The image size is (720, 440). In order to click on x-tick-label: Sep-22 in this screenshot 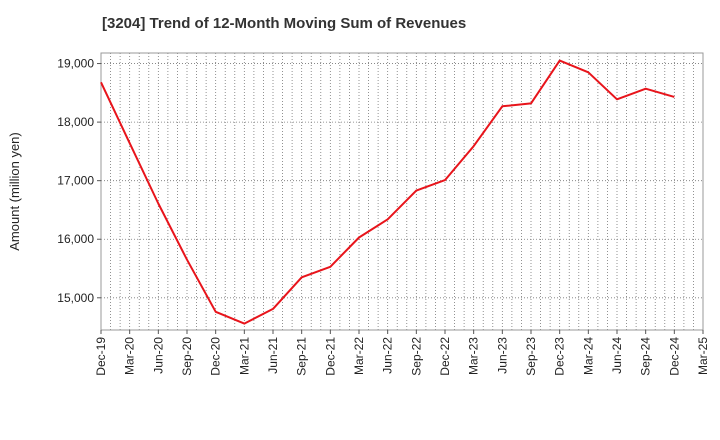, I will do `click(416, 356)`.